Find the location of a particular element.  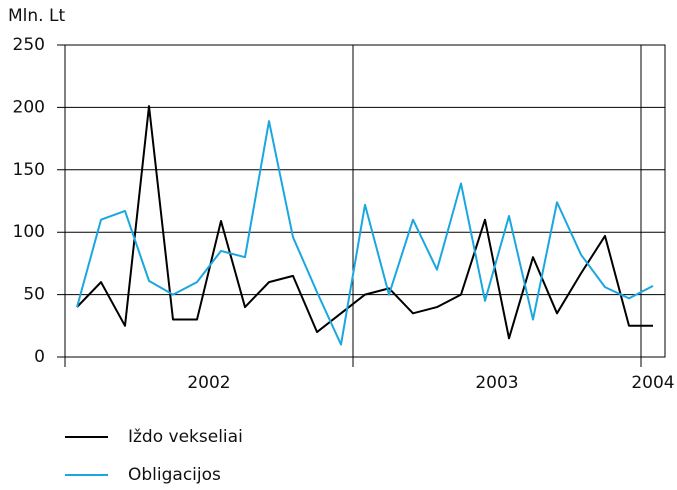

y-tick-label: 0 is located at coordinates (39, 357).